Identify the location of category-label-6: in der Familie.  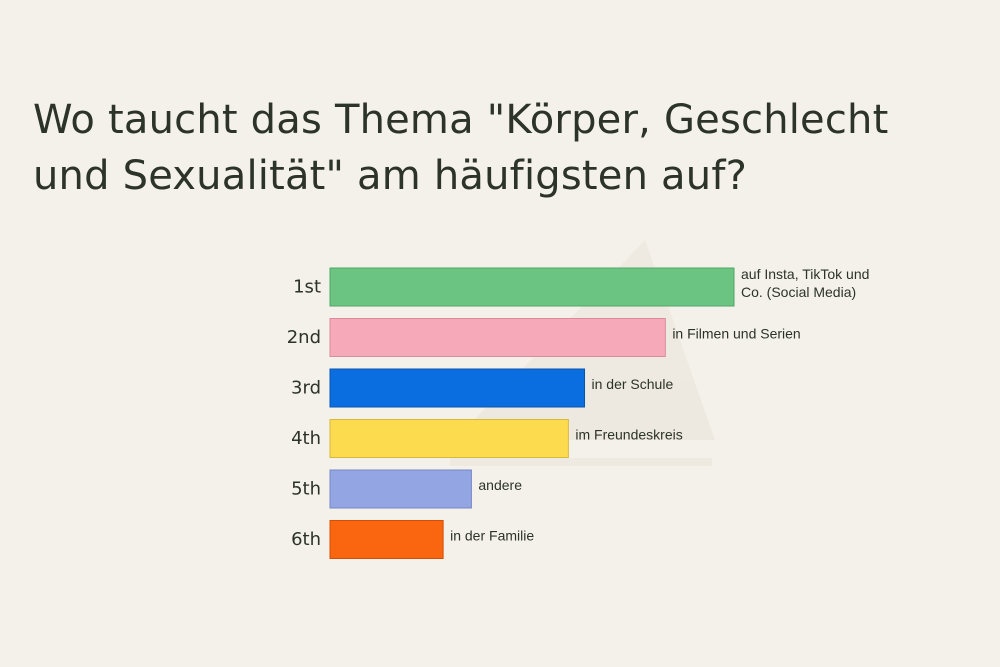
(492, 536).